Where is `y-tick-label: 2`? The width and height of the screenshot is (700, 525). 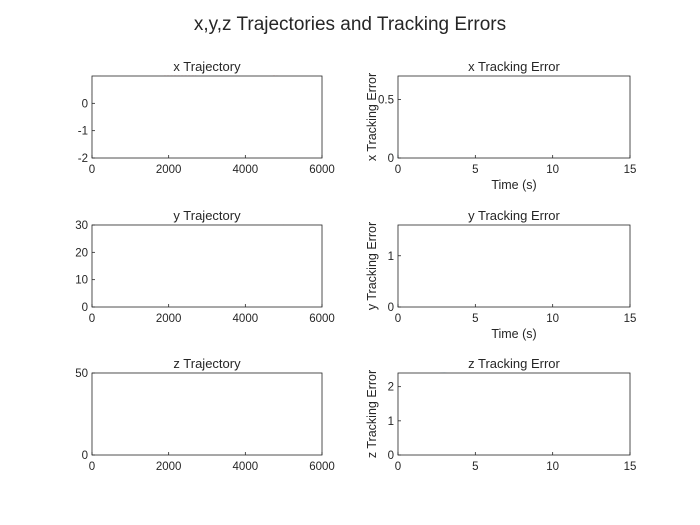
y-tick-label: 2 is located at coordinates (391, 388).